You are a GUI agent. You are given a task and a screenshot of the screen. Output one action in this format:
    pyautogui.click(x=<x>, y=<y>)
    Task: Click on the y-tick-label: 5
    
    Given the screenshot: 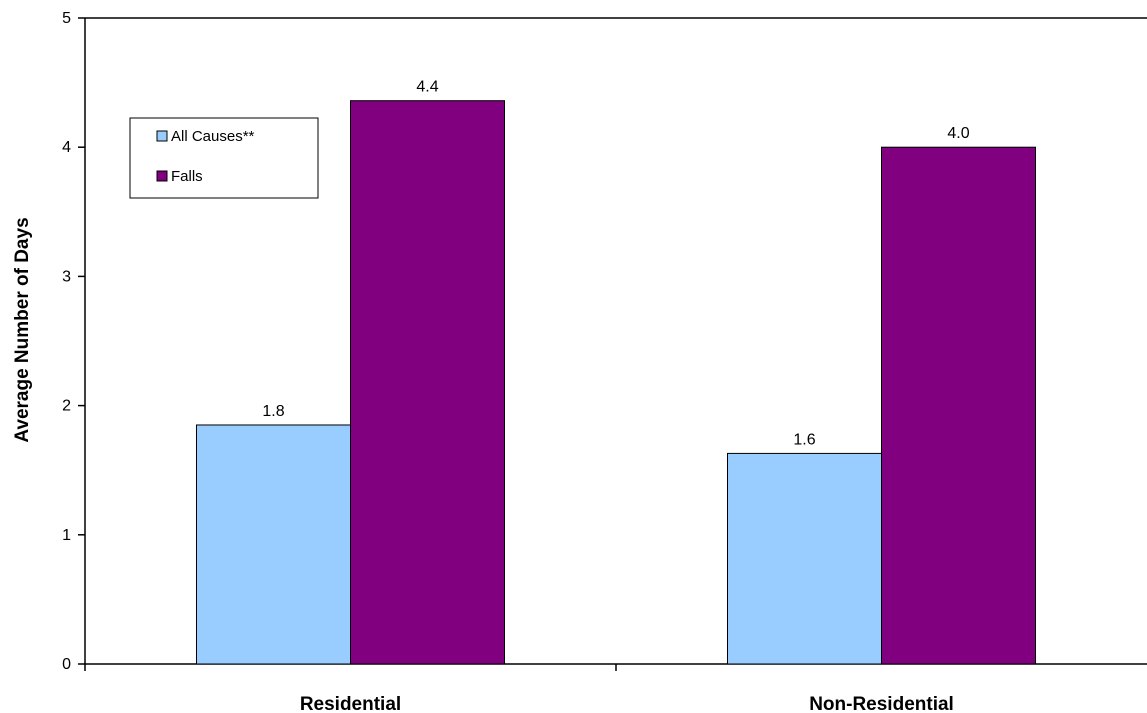 What is the action you would take?
    pyautogui.click(x=66, y=18)
    